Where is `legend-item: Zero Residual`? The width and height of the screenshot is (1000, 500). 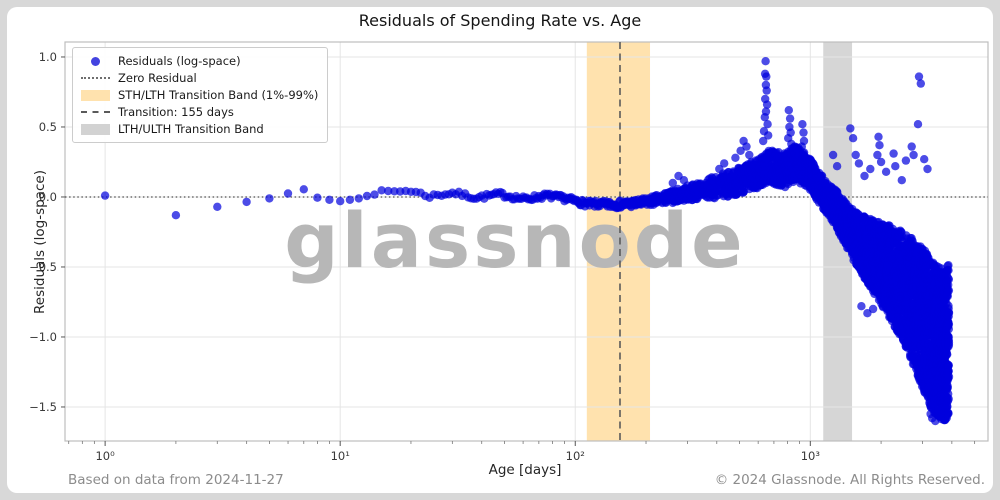
legend-item: Zero Residual is located at coordinates (199, 78).